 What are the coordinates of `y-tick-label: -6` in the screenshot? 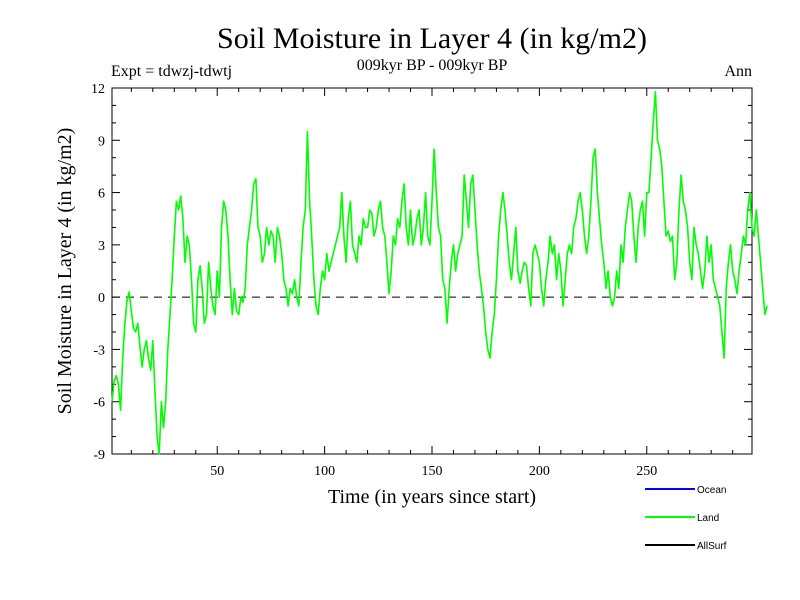 It's located at (99, 403).